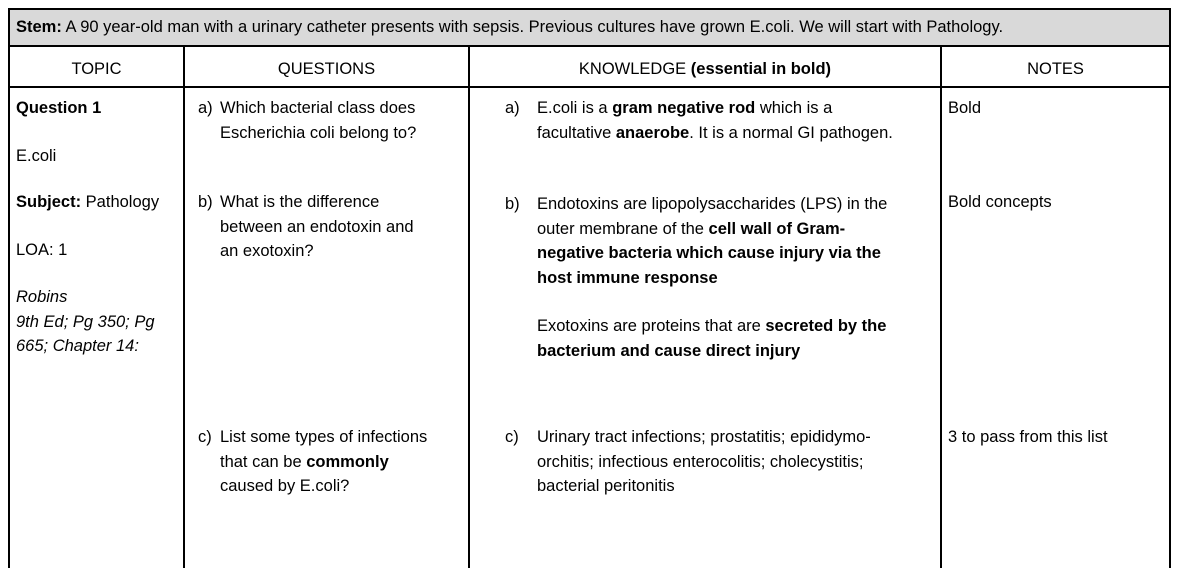 This screenshot has height=568, width=1180. I want to click on note-b: Bold concepts, so click(1000, 202).